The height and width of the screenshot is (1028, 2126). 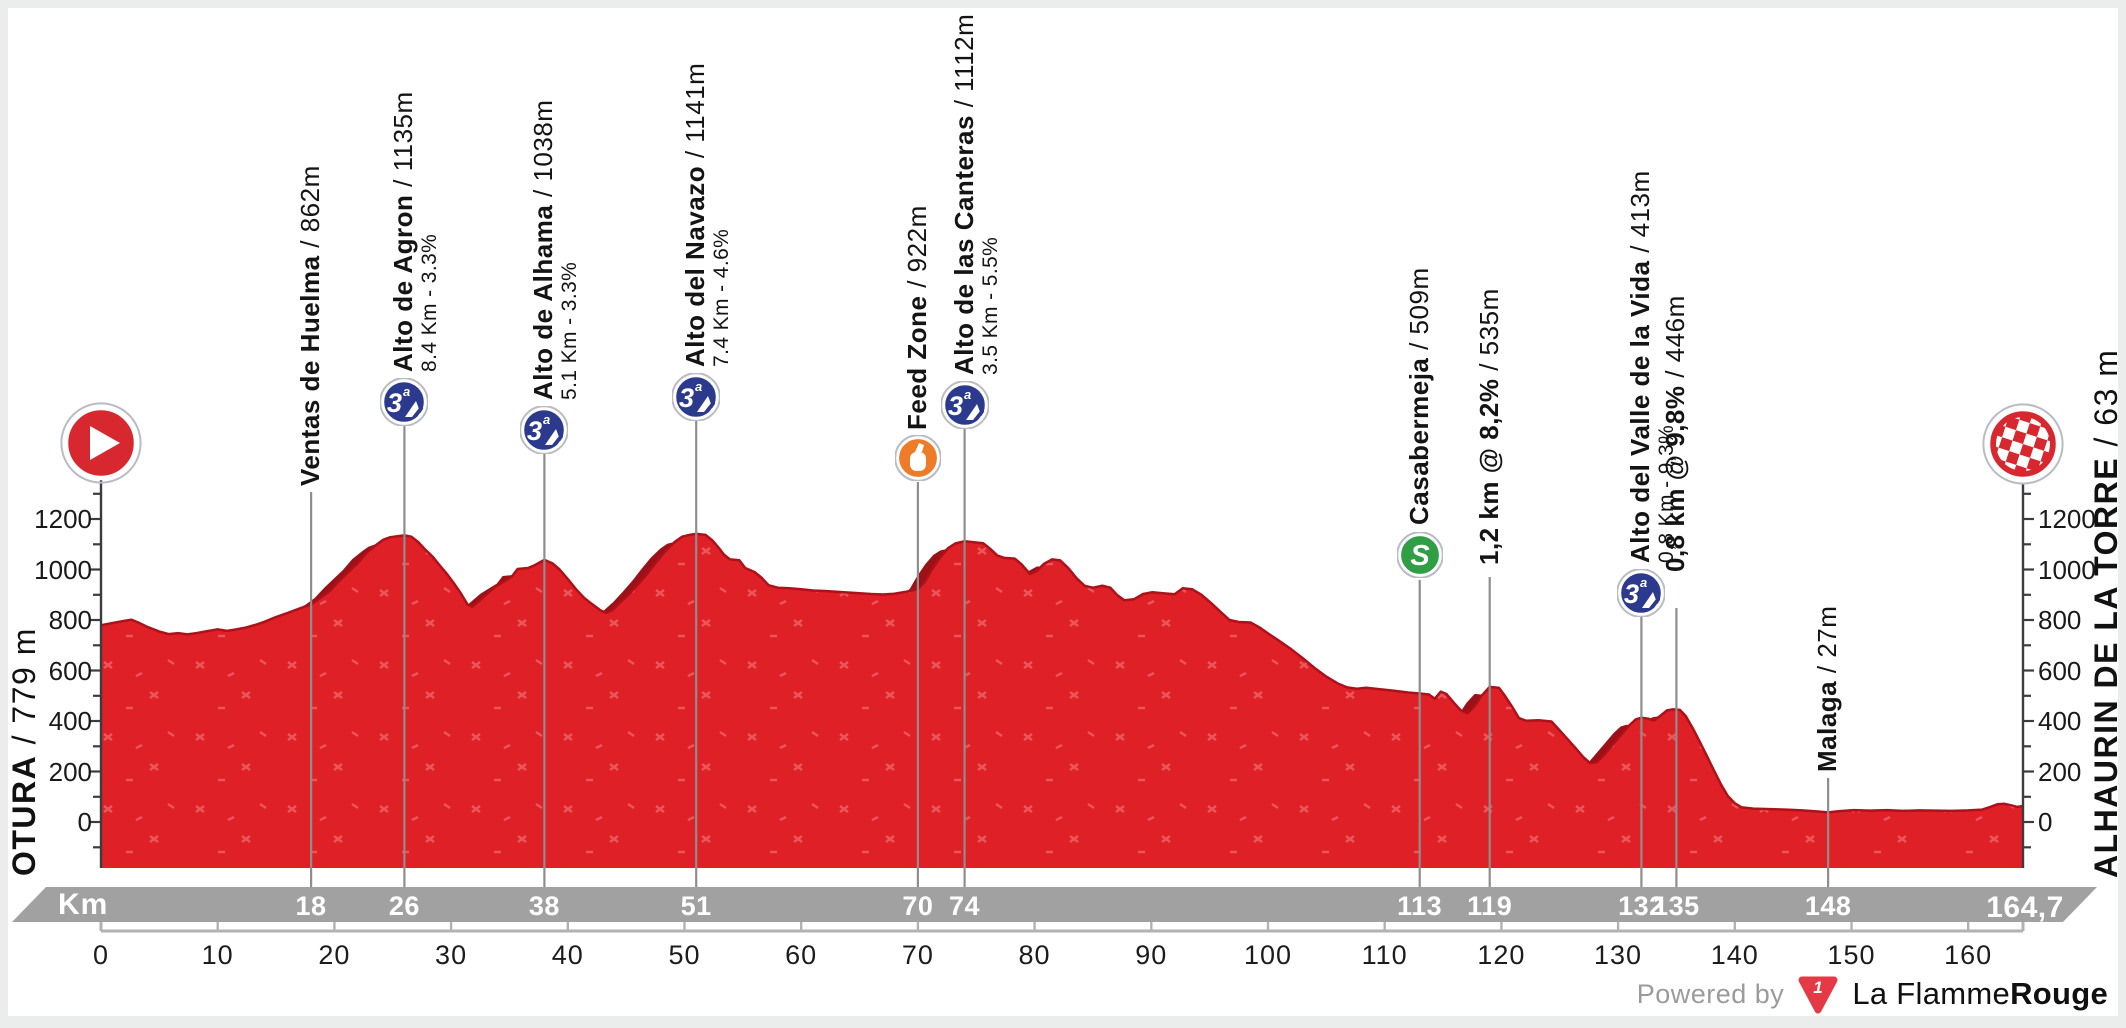 I want to click on x-axis-tick-label: 140, so click(x=1734, y=955).